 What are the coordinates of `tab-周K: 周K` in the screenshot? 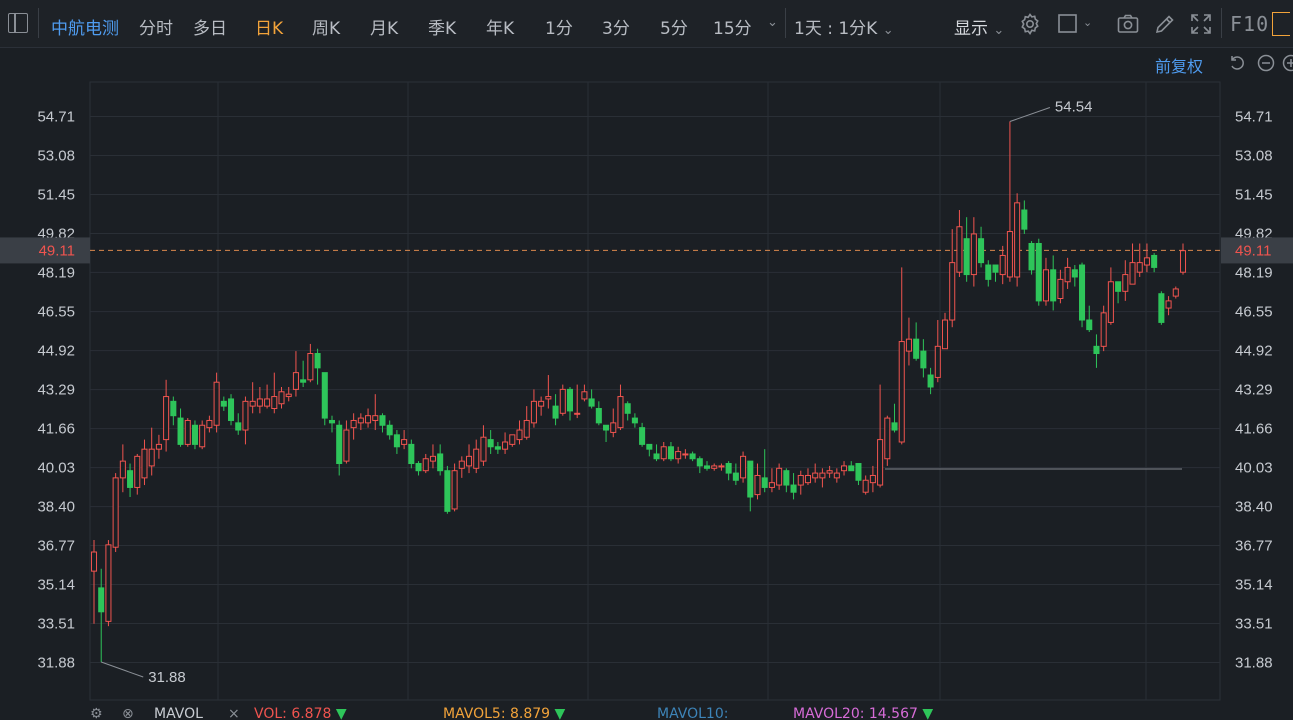 It's located at (326, 29).